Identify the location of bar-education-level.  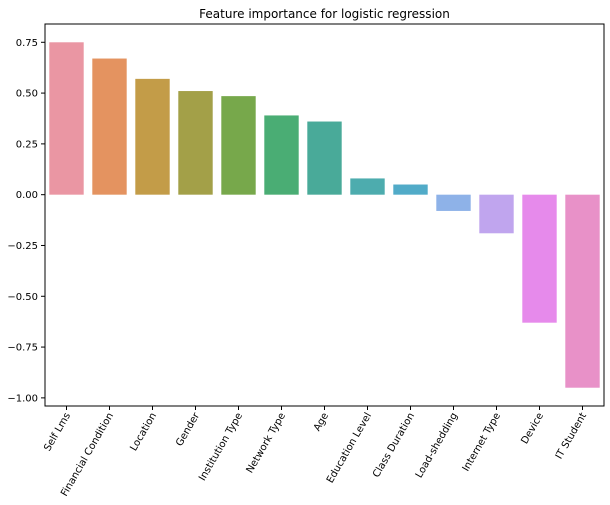
(367, 186).